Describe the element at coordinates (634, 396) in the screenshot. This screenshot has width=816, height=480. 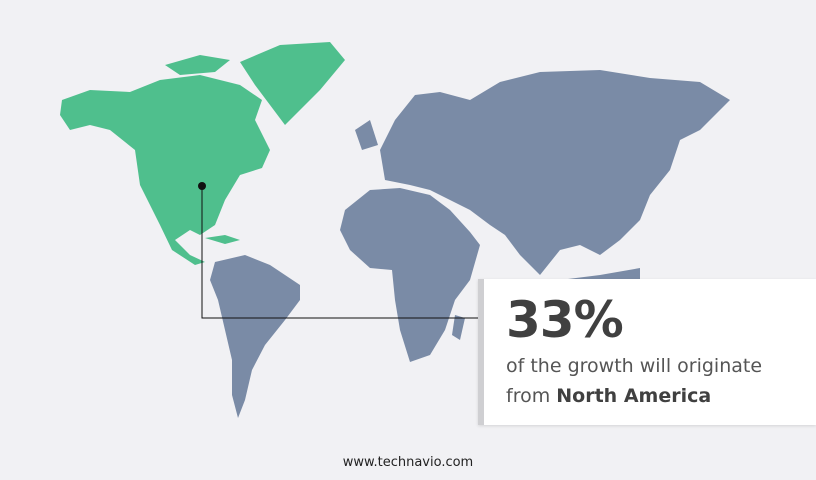
I see `region-name: North America` at that location.